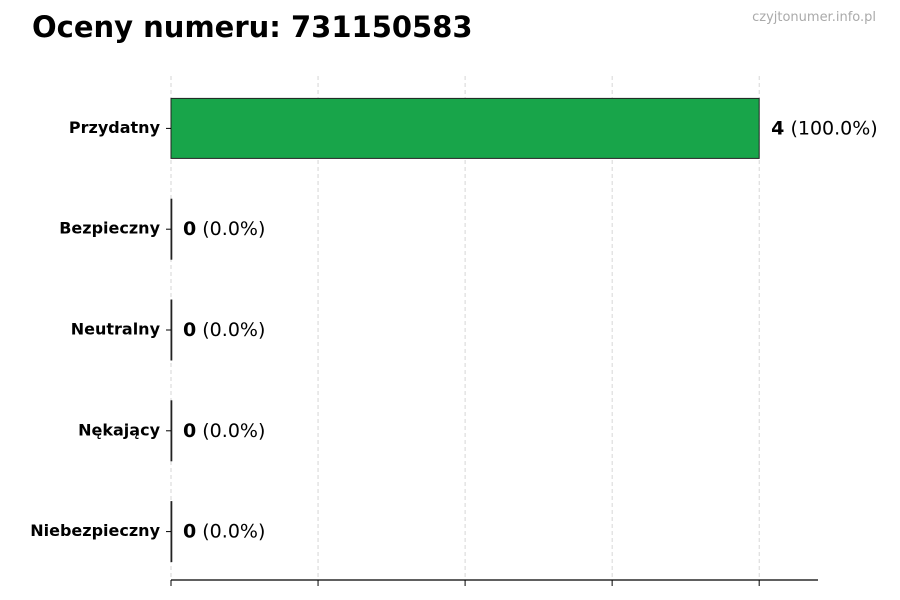 The height and width of the screenshot is (600, 900). What do you see at coordinates (171, 330) in the screenshot?
I see `bar-neutralny` at bounding box center [171, 330].